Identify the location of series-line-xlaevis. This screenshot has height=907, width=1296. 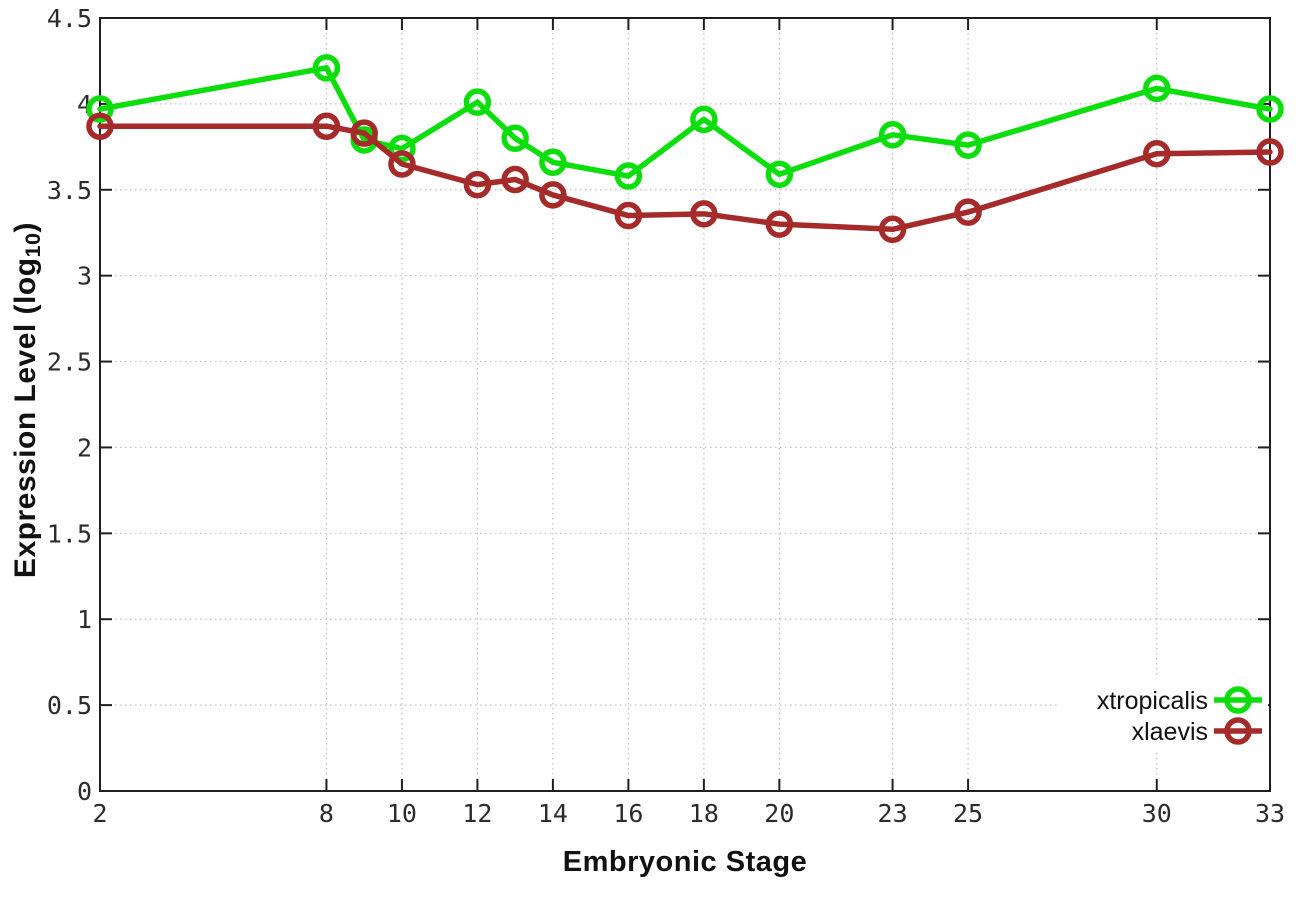
(685, 178).